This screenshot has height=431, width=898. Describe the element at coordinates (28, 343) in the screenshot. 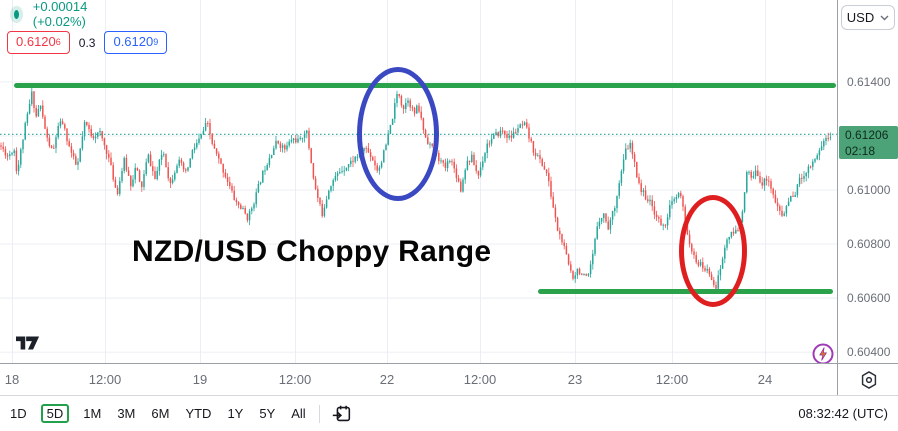

I see `tradingview-logo` at that location.